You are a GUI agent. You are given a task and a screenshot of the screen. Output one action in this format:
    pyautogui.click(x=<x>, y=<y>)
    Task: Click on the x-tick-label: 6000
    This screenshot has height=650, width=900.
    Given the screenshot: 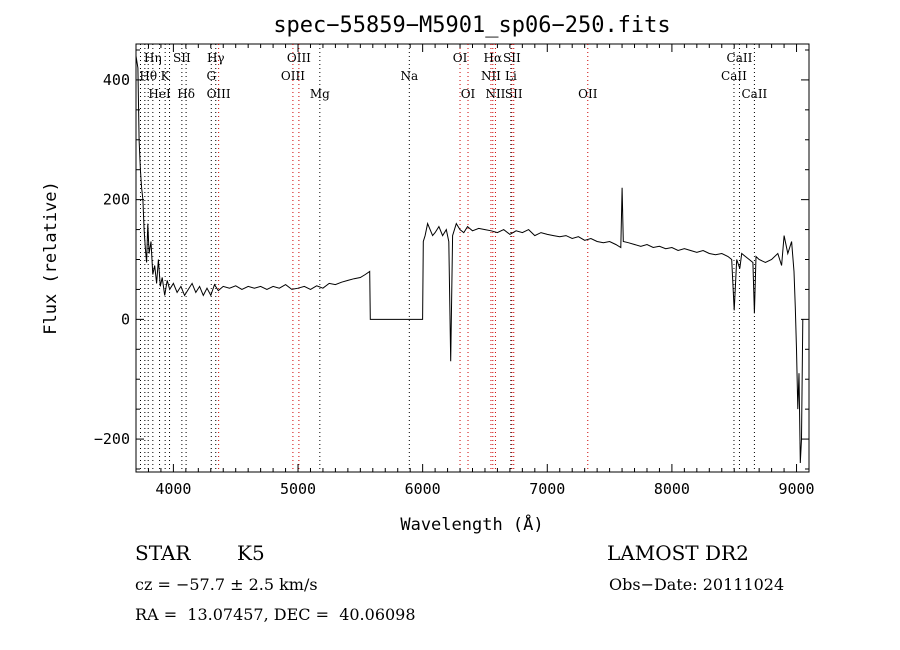 What is the action you would take?
    pyautogui.click(x=423, y=489)
    